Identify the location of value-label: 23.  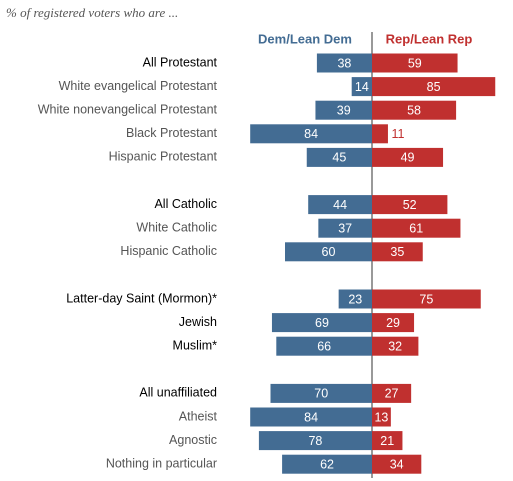
(355, 299).